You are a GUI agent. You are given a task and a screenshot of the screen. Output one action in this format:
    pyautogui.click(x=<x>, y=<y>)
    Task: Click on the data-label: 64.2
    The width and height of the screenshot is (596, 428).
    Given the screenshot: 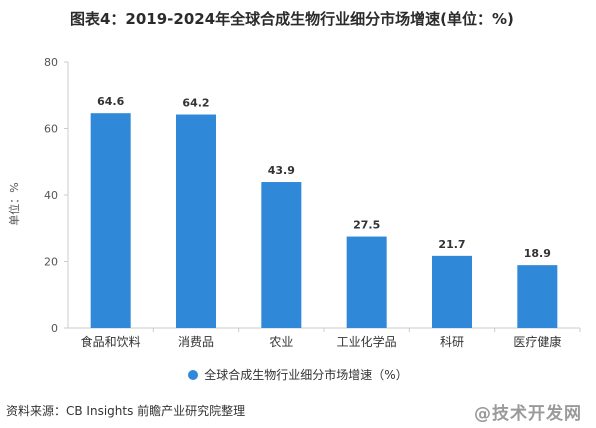 What is the action you would take?
    pyautogui.click(x=195, y=103)
    